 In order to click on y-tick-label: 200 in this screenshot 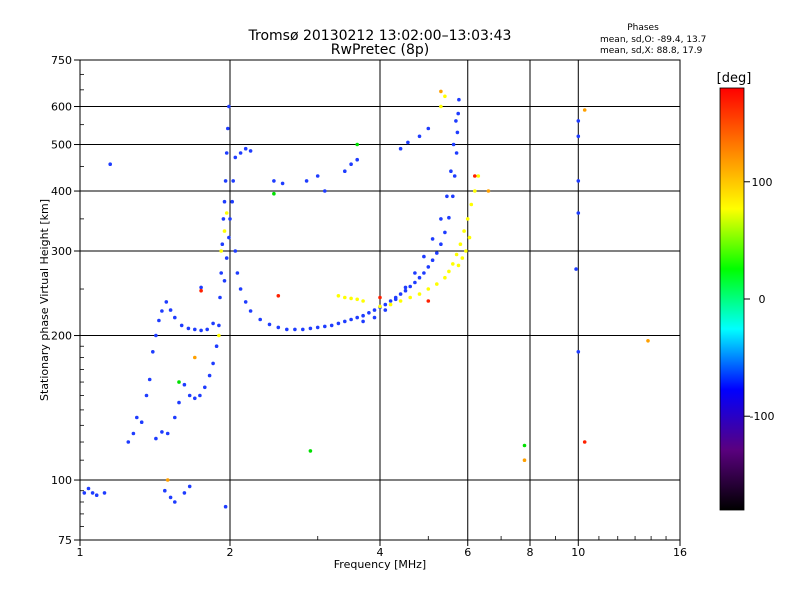, I will do `click(61, 336)`.